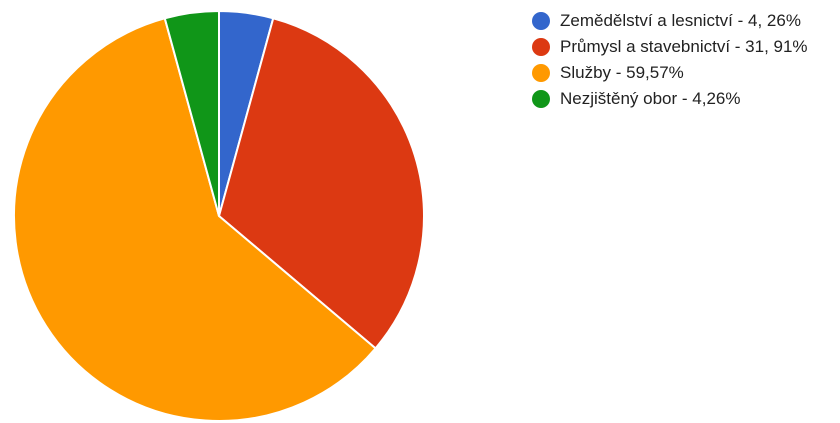 This screenshot has width=840, height=423. I want to click on legend-swatch-sluzby, so click(541, 73).